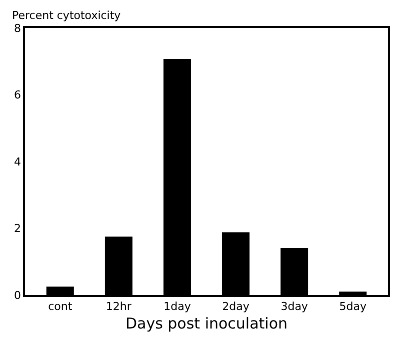  Describe the element at coordinates (353, 306) in the screenshot. I see `x-tick-label: 5day` at that location.